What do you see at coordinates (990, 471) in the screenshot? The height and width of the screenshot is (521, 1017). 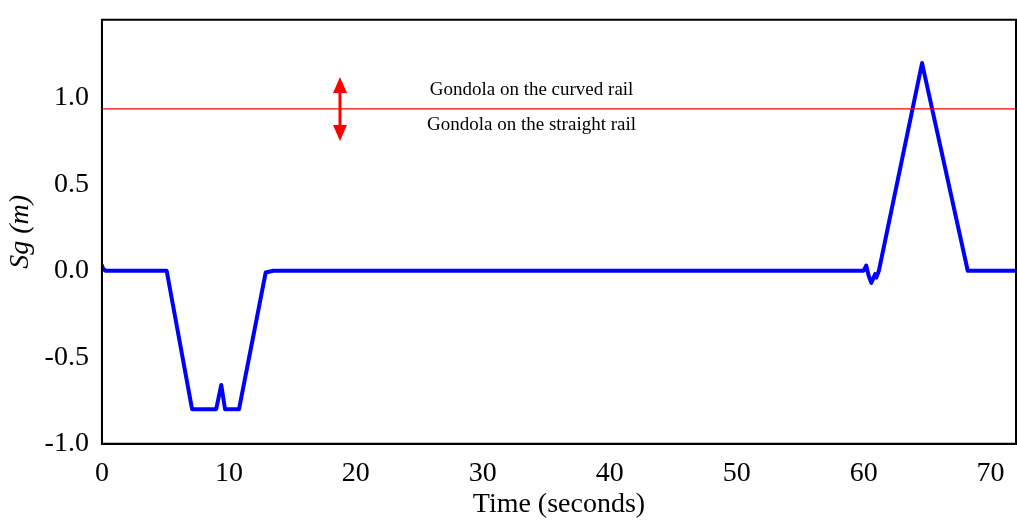 I see `x-tick-label: 70` at bounding box center [990, 471].